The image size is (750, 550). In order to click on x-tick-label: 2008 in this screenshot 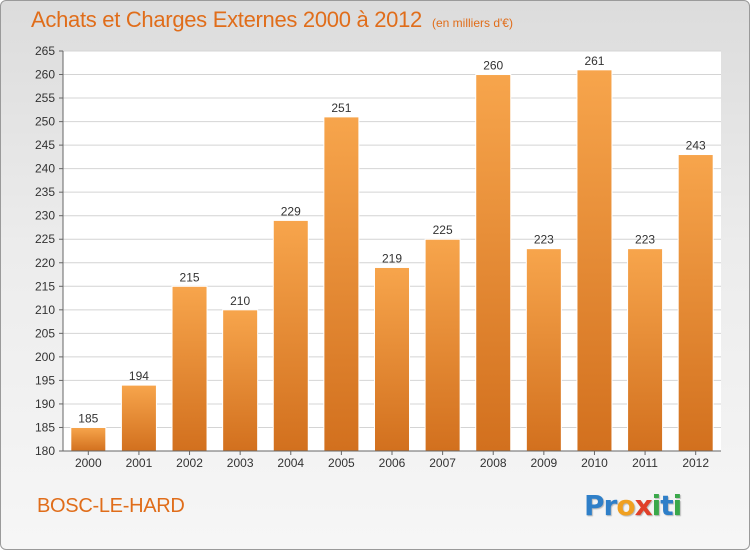, I will do `click(493, 463)`.